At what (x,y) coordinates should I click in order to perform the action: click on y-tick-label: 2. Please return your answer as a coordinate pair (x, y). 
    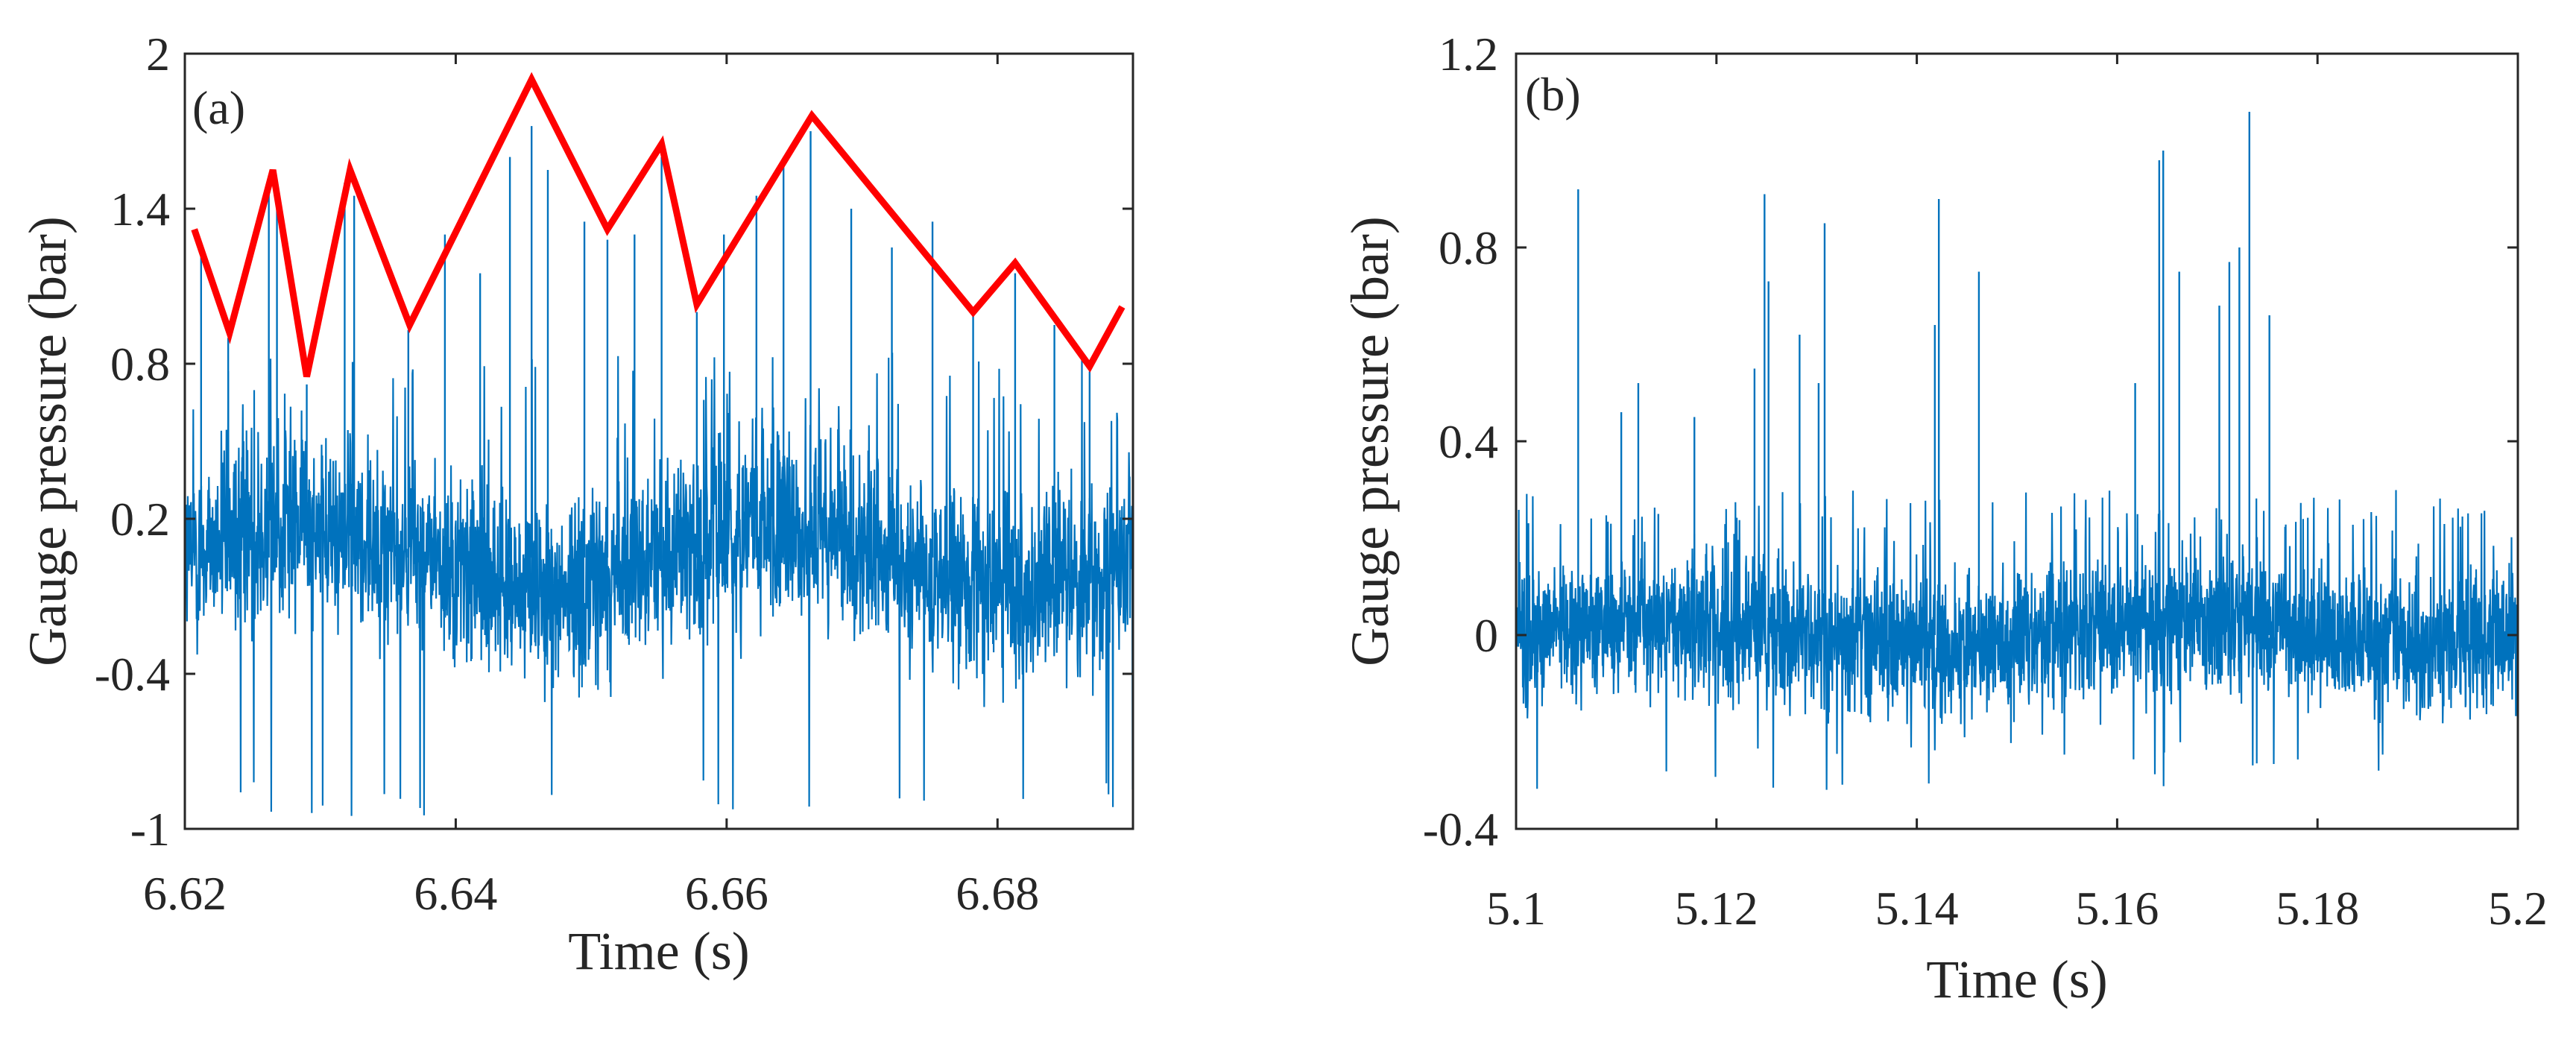
    Looking at the image, I should click on (158, 54).